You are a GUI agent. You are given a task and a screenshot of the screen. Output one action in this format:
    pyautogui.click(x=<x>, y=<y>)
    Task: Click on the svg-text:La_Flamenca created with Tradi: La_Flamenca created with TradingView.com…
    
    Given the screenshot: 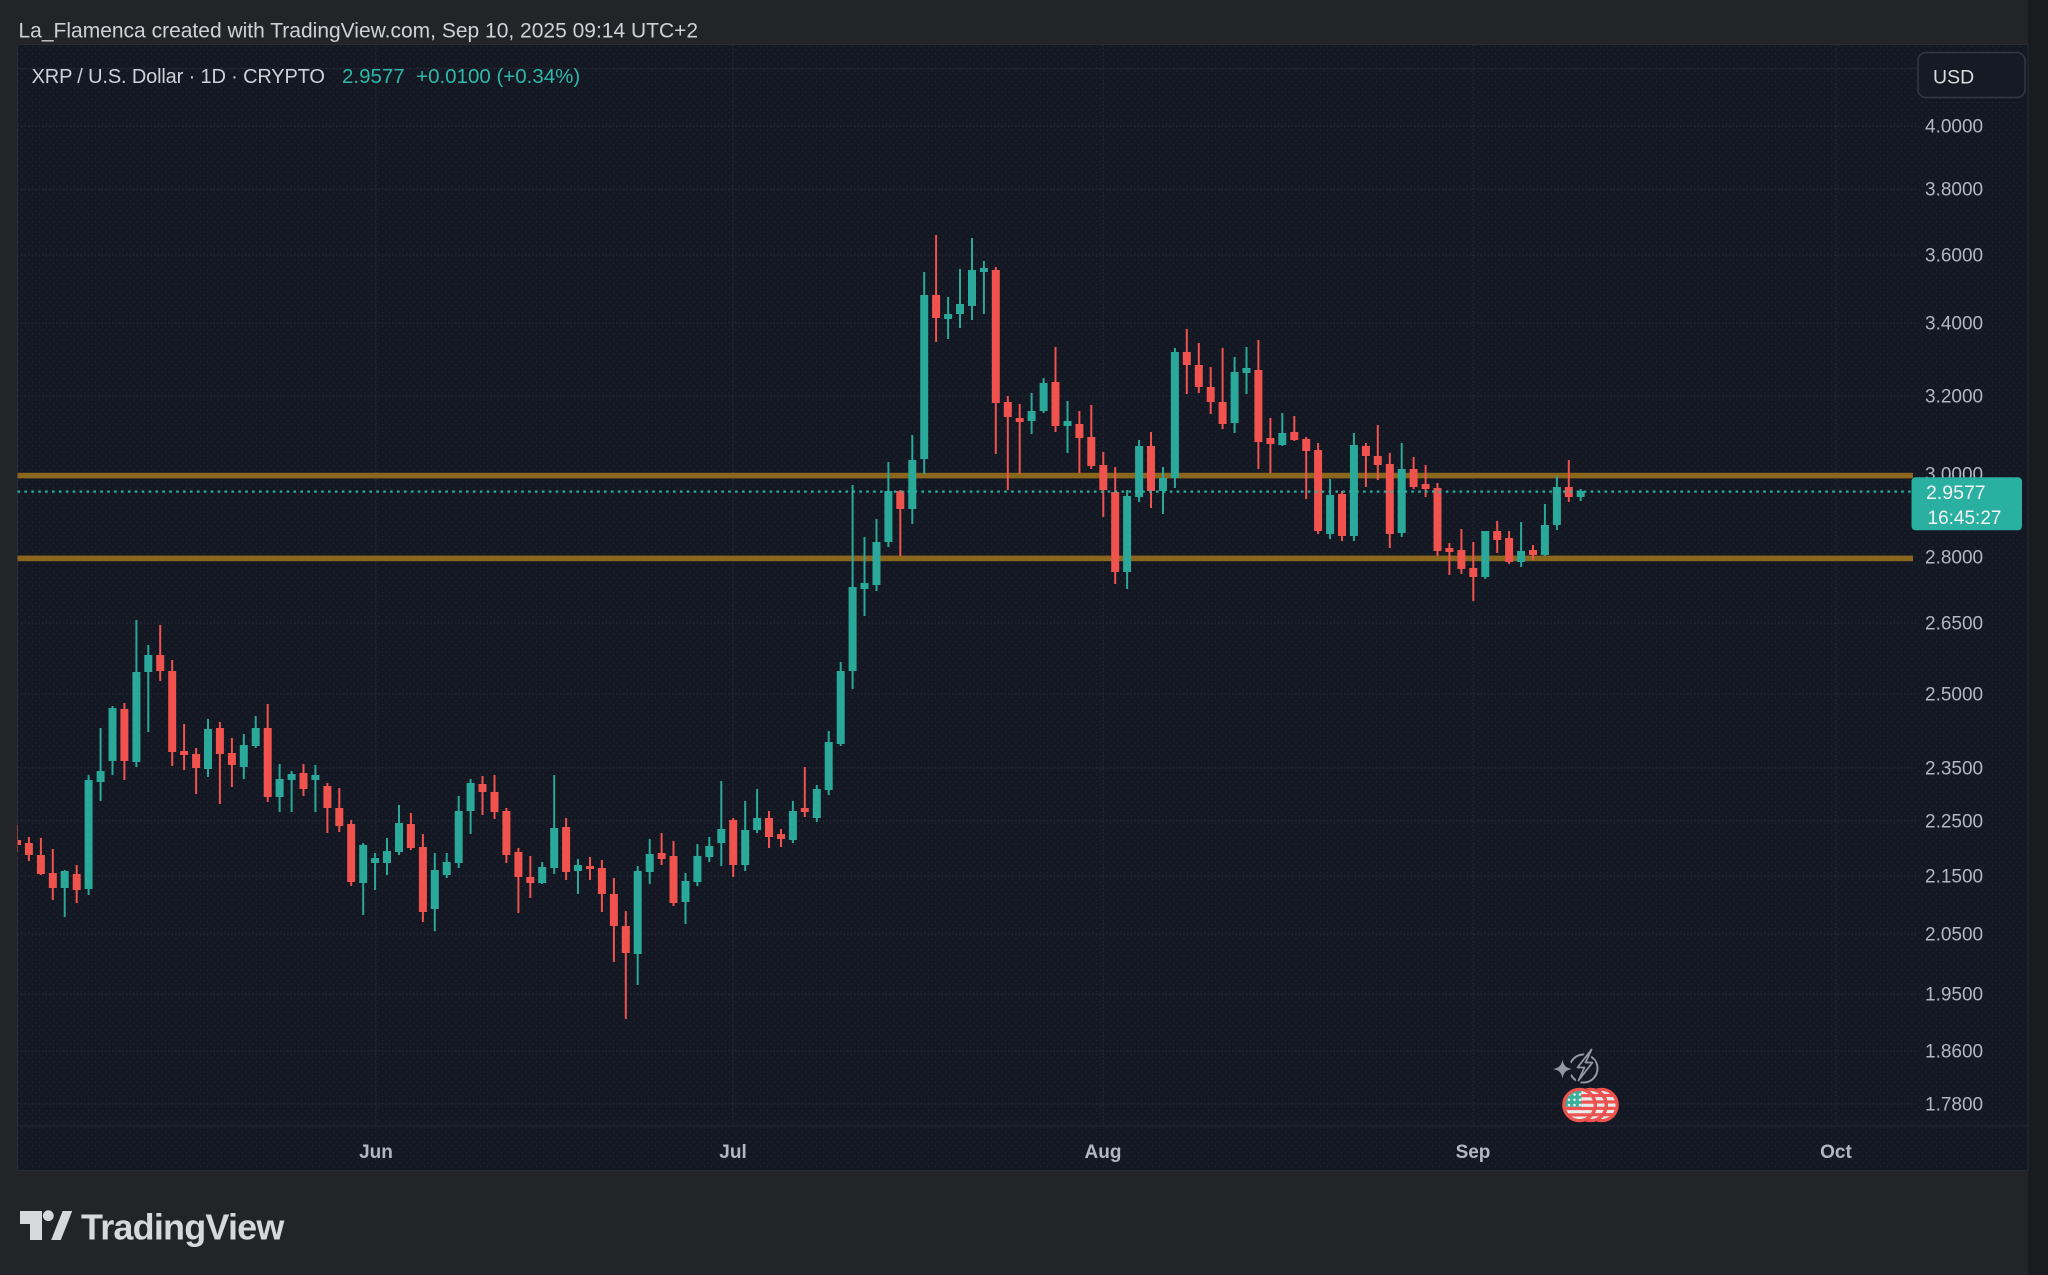 What is the action you would take?
    pyautogui.click(x=359, y=31)
    